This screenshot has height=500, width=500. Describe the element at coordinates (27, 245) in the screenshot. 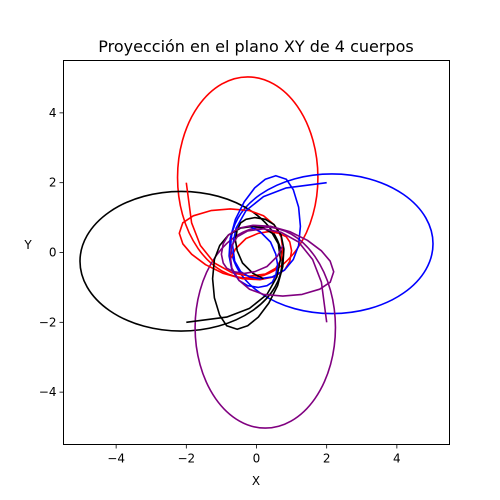

I see `y-axis-label: Y` at that location.